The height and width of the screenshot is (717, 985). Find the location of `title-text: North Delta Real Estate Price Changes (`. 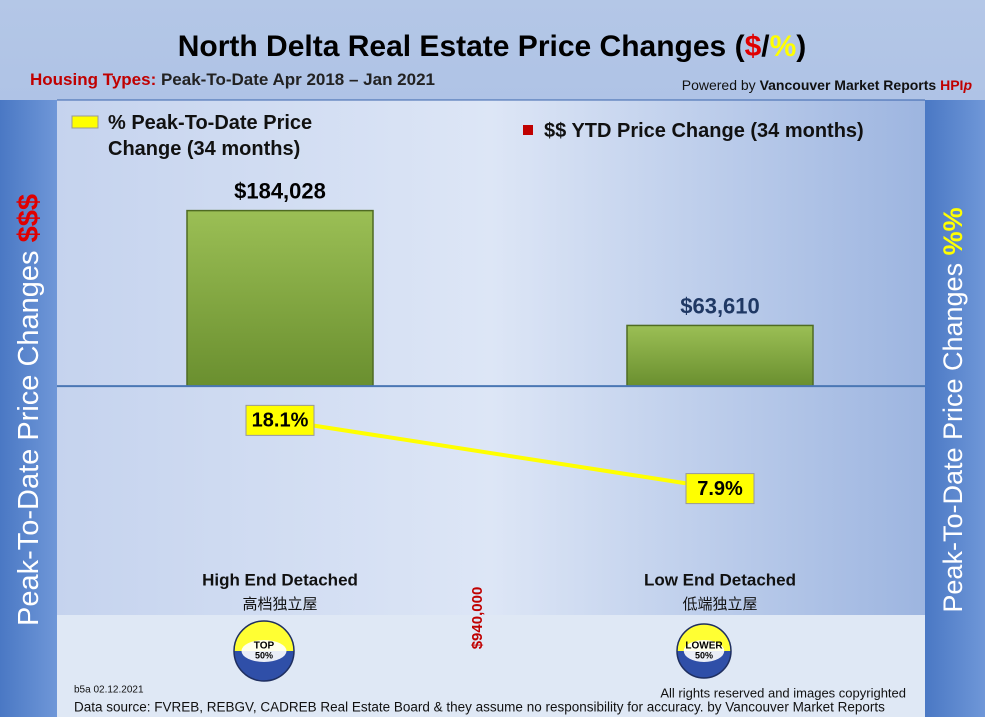

title-text: North Delta Real Estate Price Changes ( is located at coordinates (461, 46).